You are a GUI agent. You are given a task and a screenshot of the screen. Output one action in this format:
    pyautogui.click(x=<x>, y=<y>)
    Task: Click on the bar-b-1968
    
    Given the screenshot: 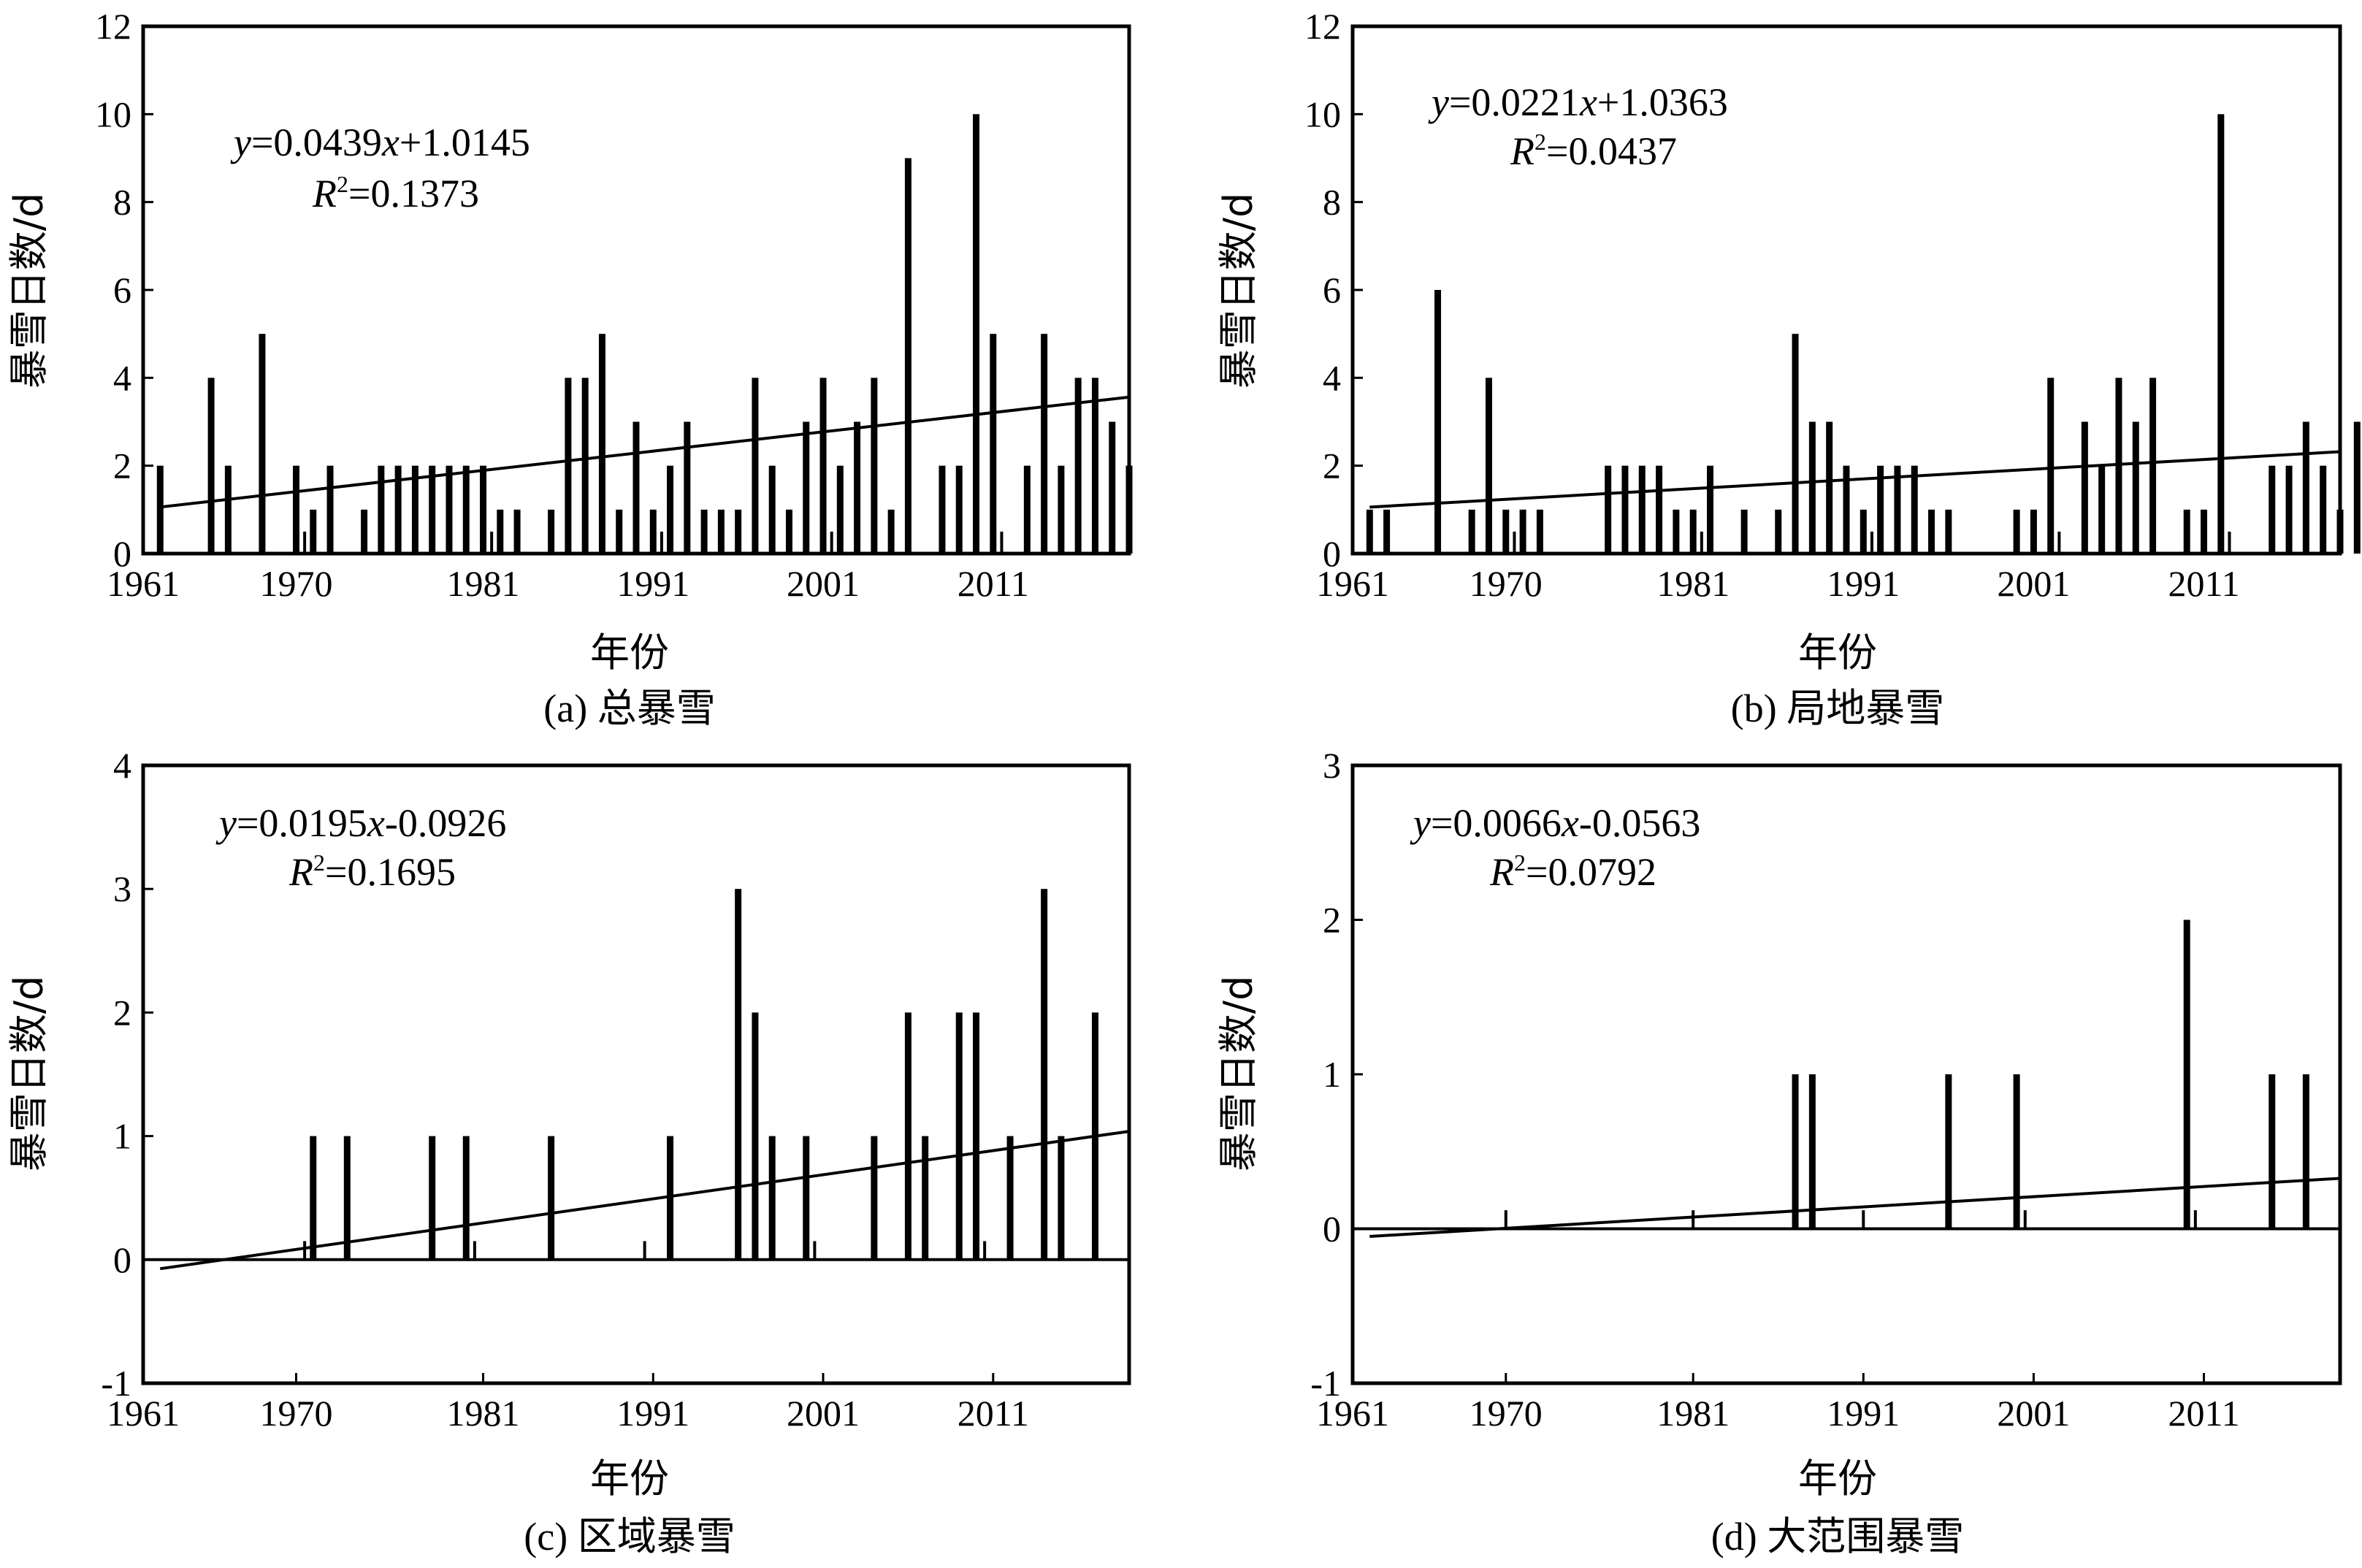 What is the action you would take?
    pyautogui.click(x=1471, y=531)
    